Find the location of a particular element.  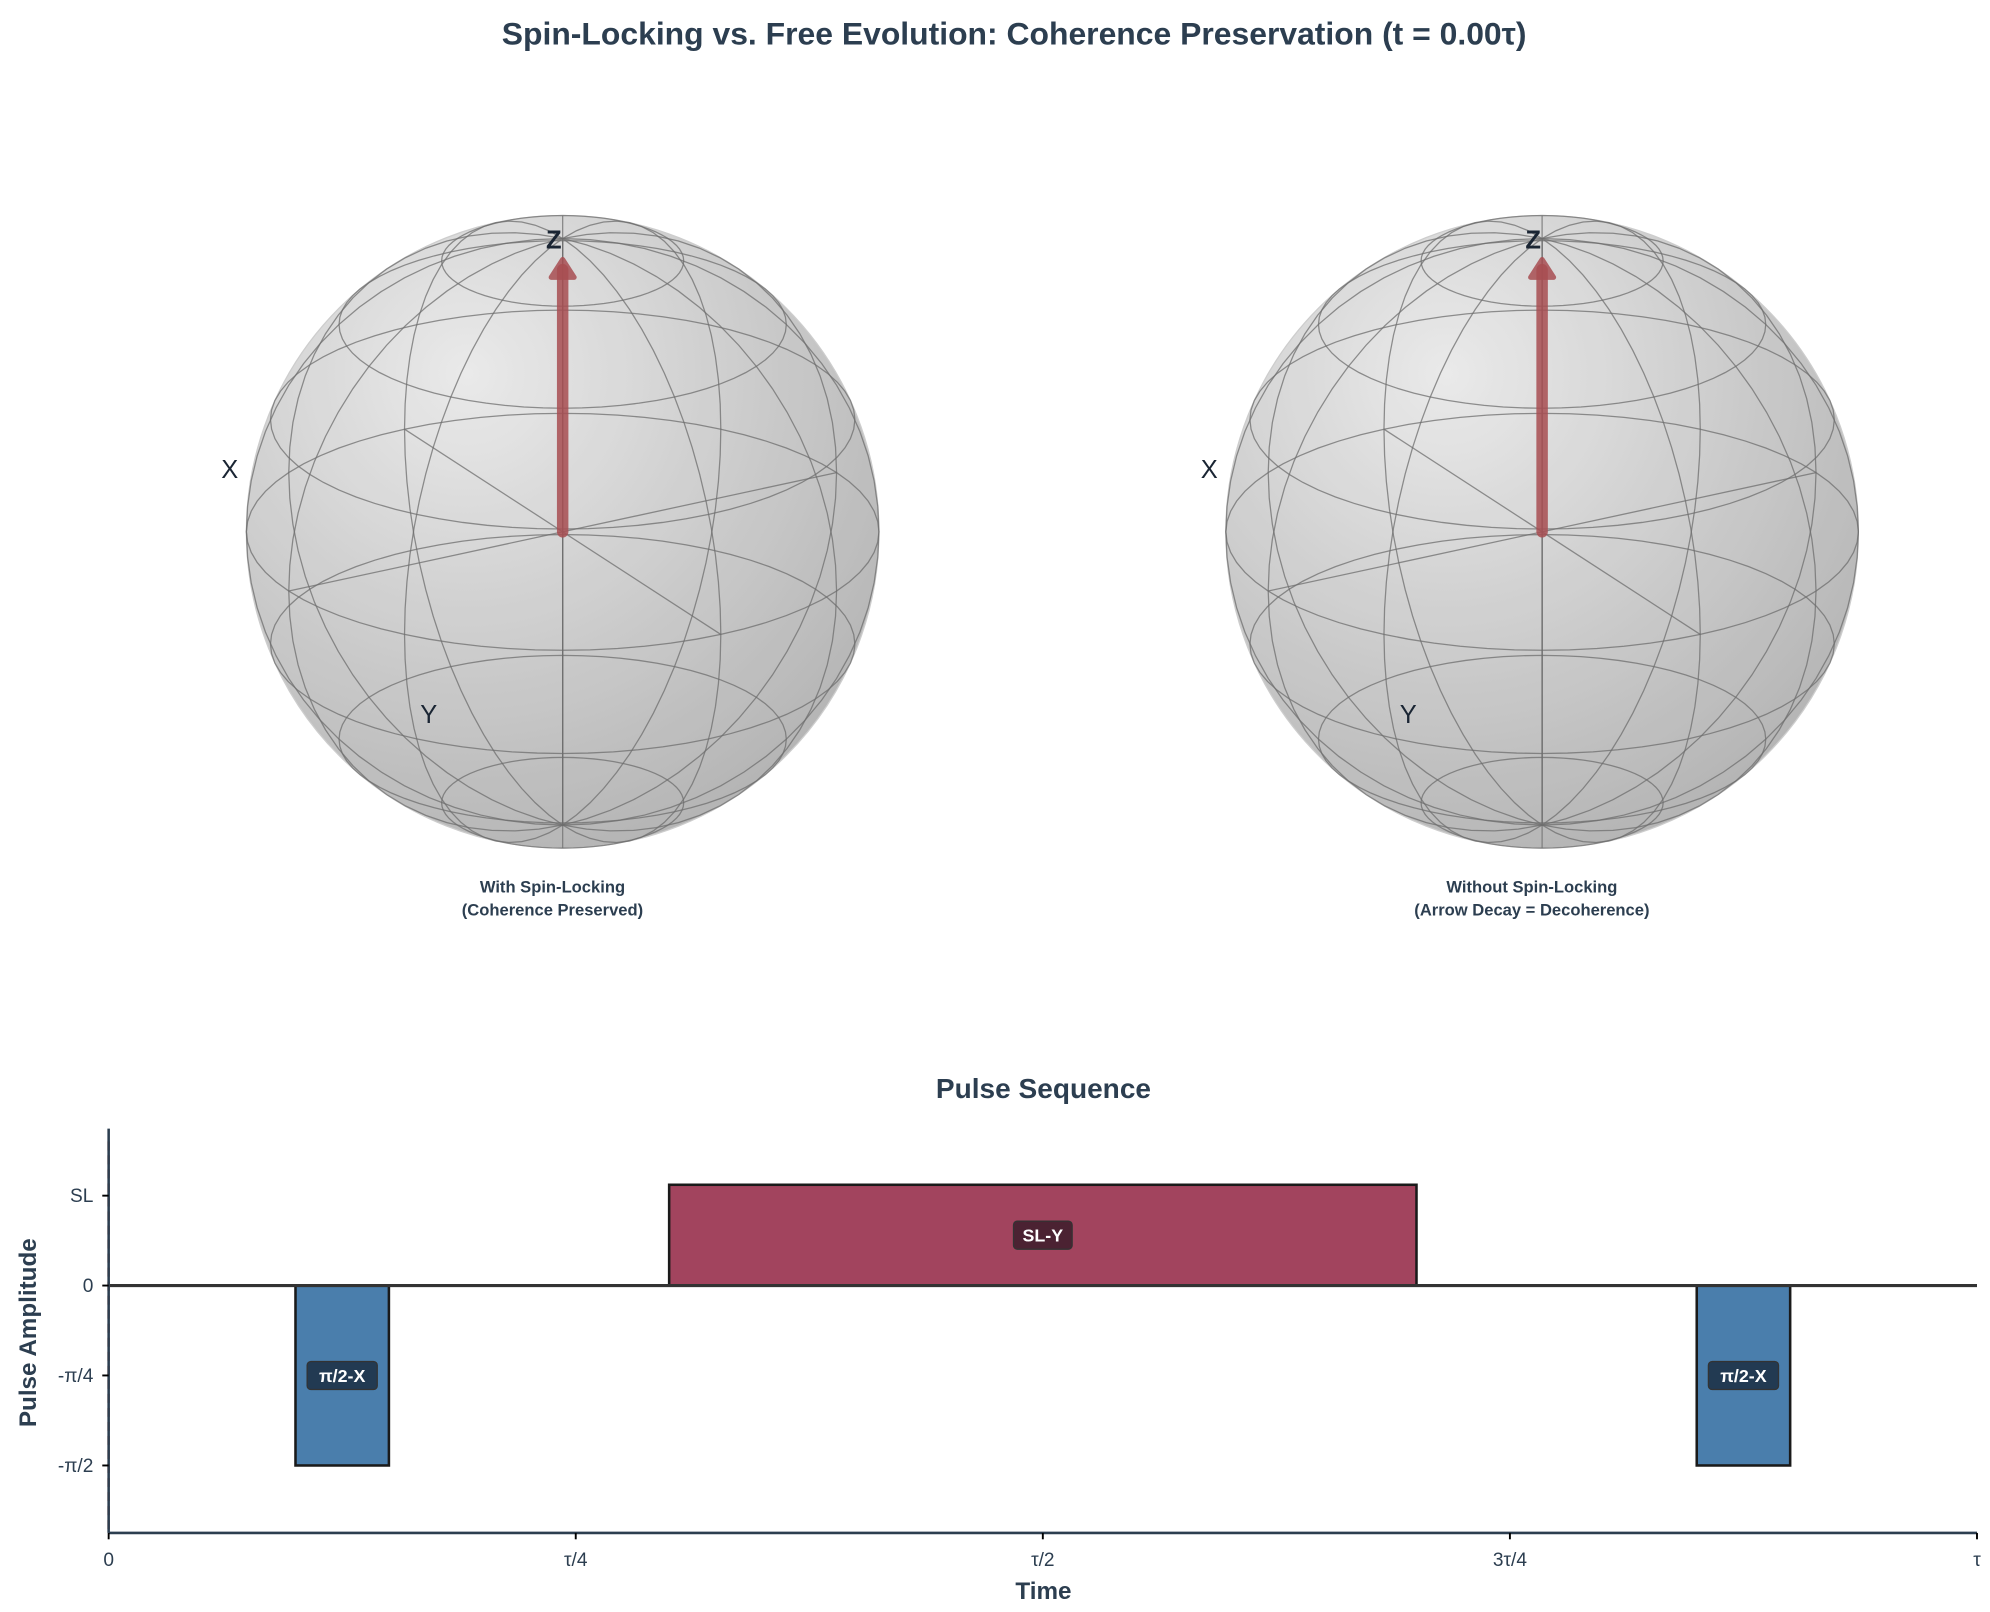

sphere-caption-2-line2: (Arrow Decay = Decoherence) is located at coordinates (1531, 910).